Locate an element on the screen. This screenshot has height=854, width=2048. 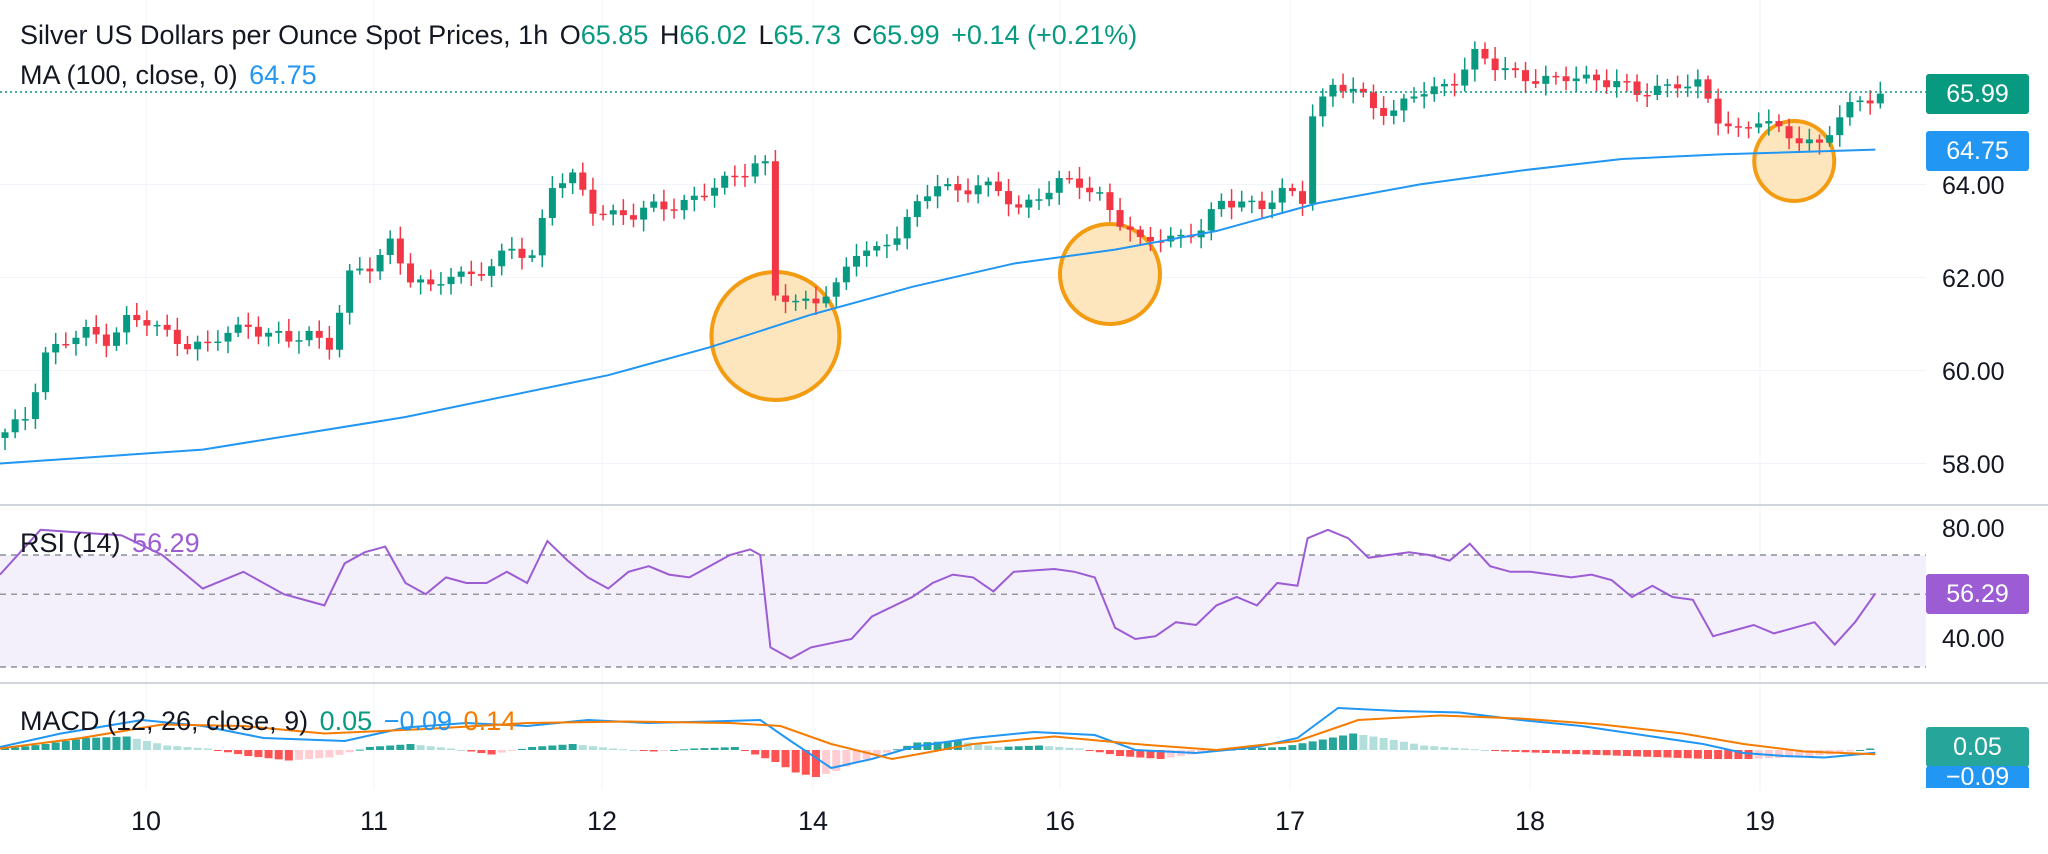
close-value: 65.99 is located at coordinates (906, 35).